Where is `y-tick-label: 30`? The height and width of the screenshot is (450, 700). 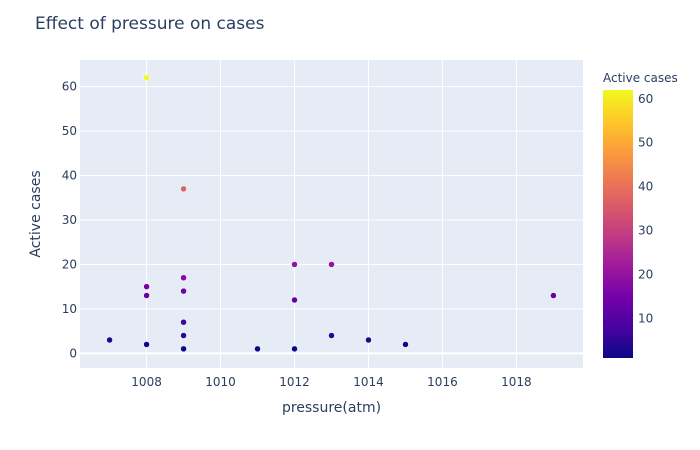
y-tick-label: 30 is located at coordinates (69, 220).